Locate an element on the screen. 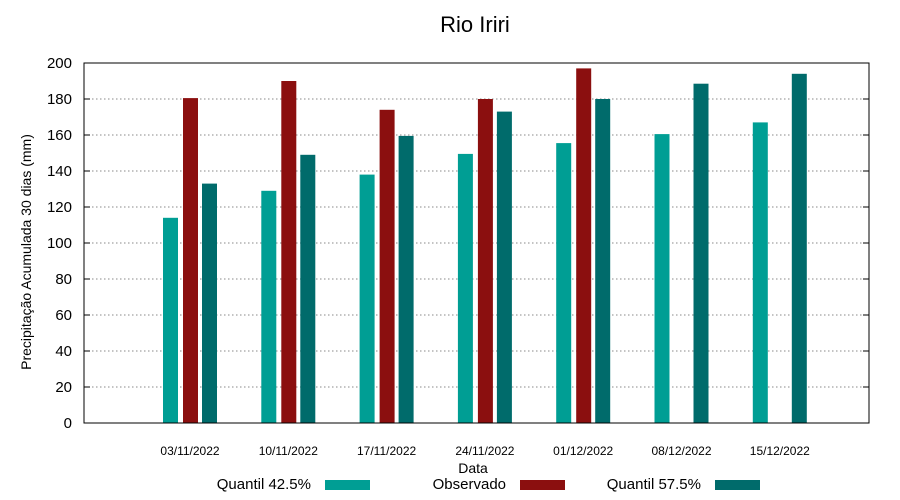 This screenshot has width=900, height=500. y-tick-label: 180 is located at coordinates (59, 99).